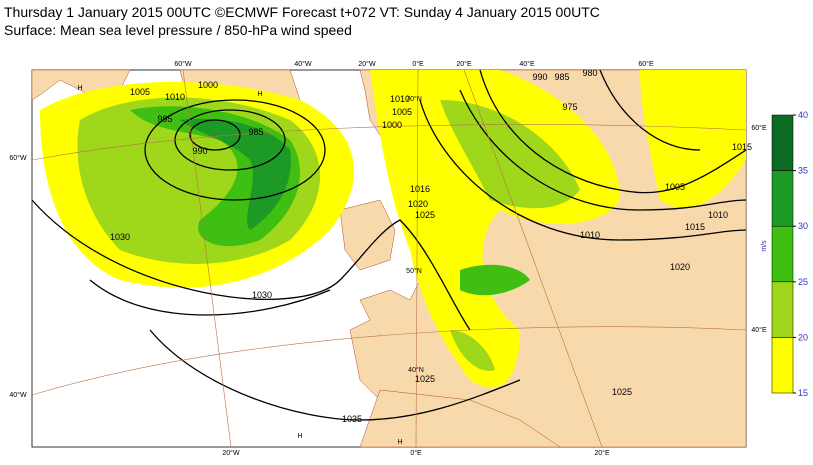 The height and width of the screenshot is (465, 813). I want to click on colorbar-tick-label: 20, so click(803, 337).